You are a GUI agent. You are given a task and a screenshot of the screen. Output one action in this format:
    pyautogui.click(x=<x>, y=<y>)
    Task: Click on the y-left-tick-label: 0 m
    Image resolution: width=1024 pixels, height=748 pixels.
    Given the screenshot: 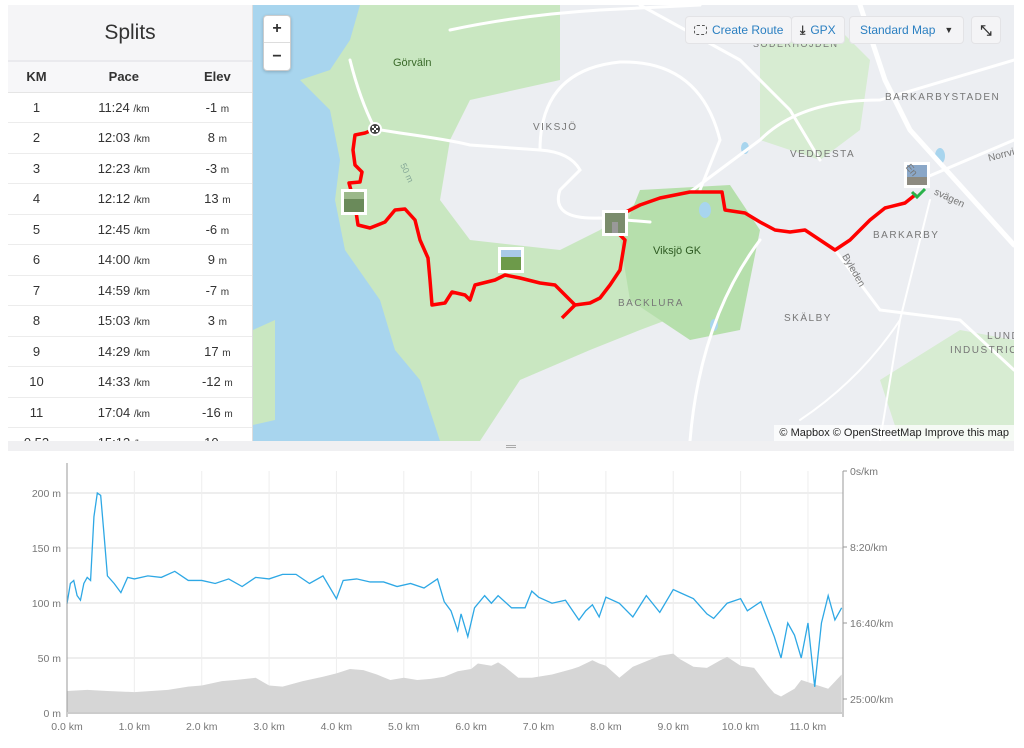 What is the action you would take?
    pyautogui.click(x=52, y=714)
    